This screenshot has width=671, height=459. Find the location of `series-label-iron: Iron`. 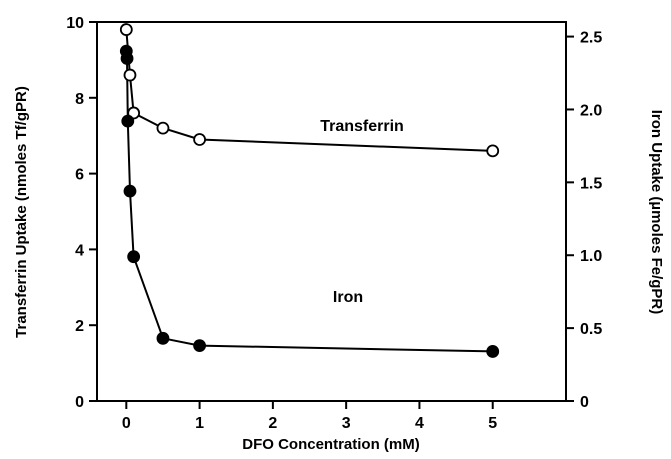

series-label-iron: Iron is located at coordinates (348, 297).